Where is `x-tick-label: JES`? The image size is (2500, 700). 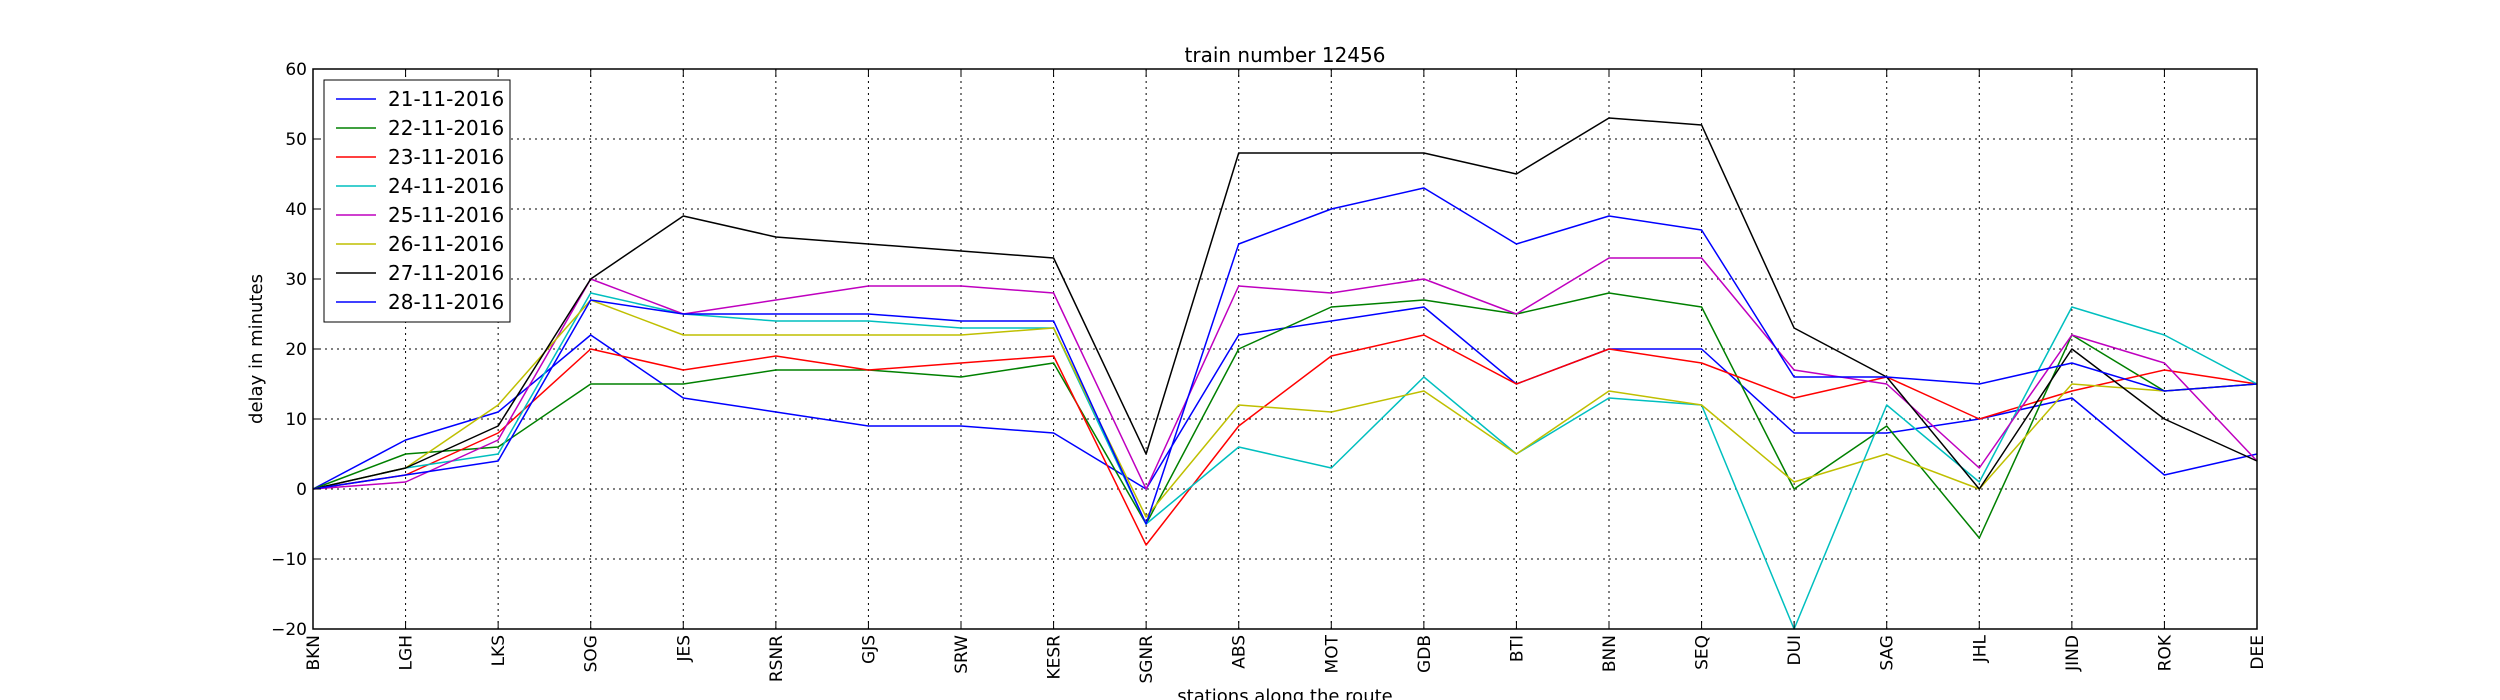 x-tick-label: JES is located at coordinates (684, 649).